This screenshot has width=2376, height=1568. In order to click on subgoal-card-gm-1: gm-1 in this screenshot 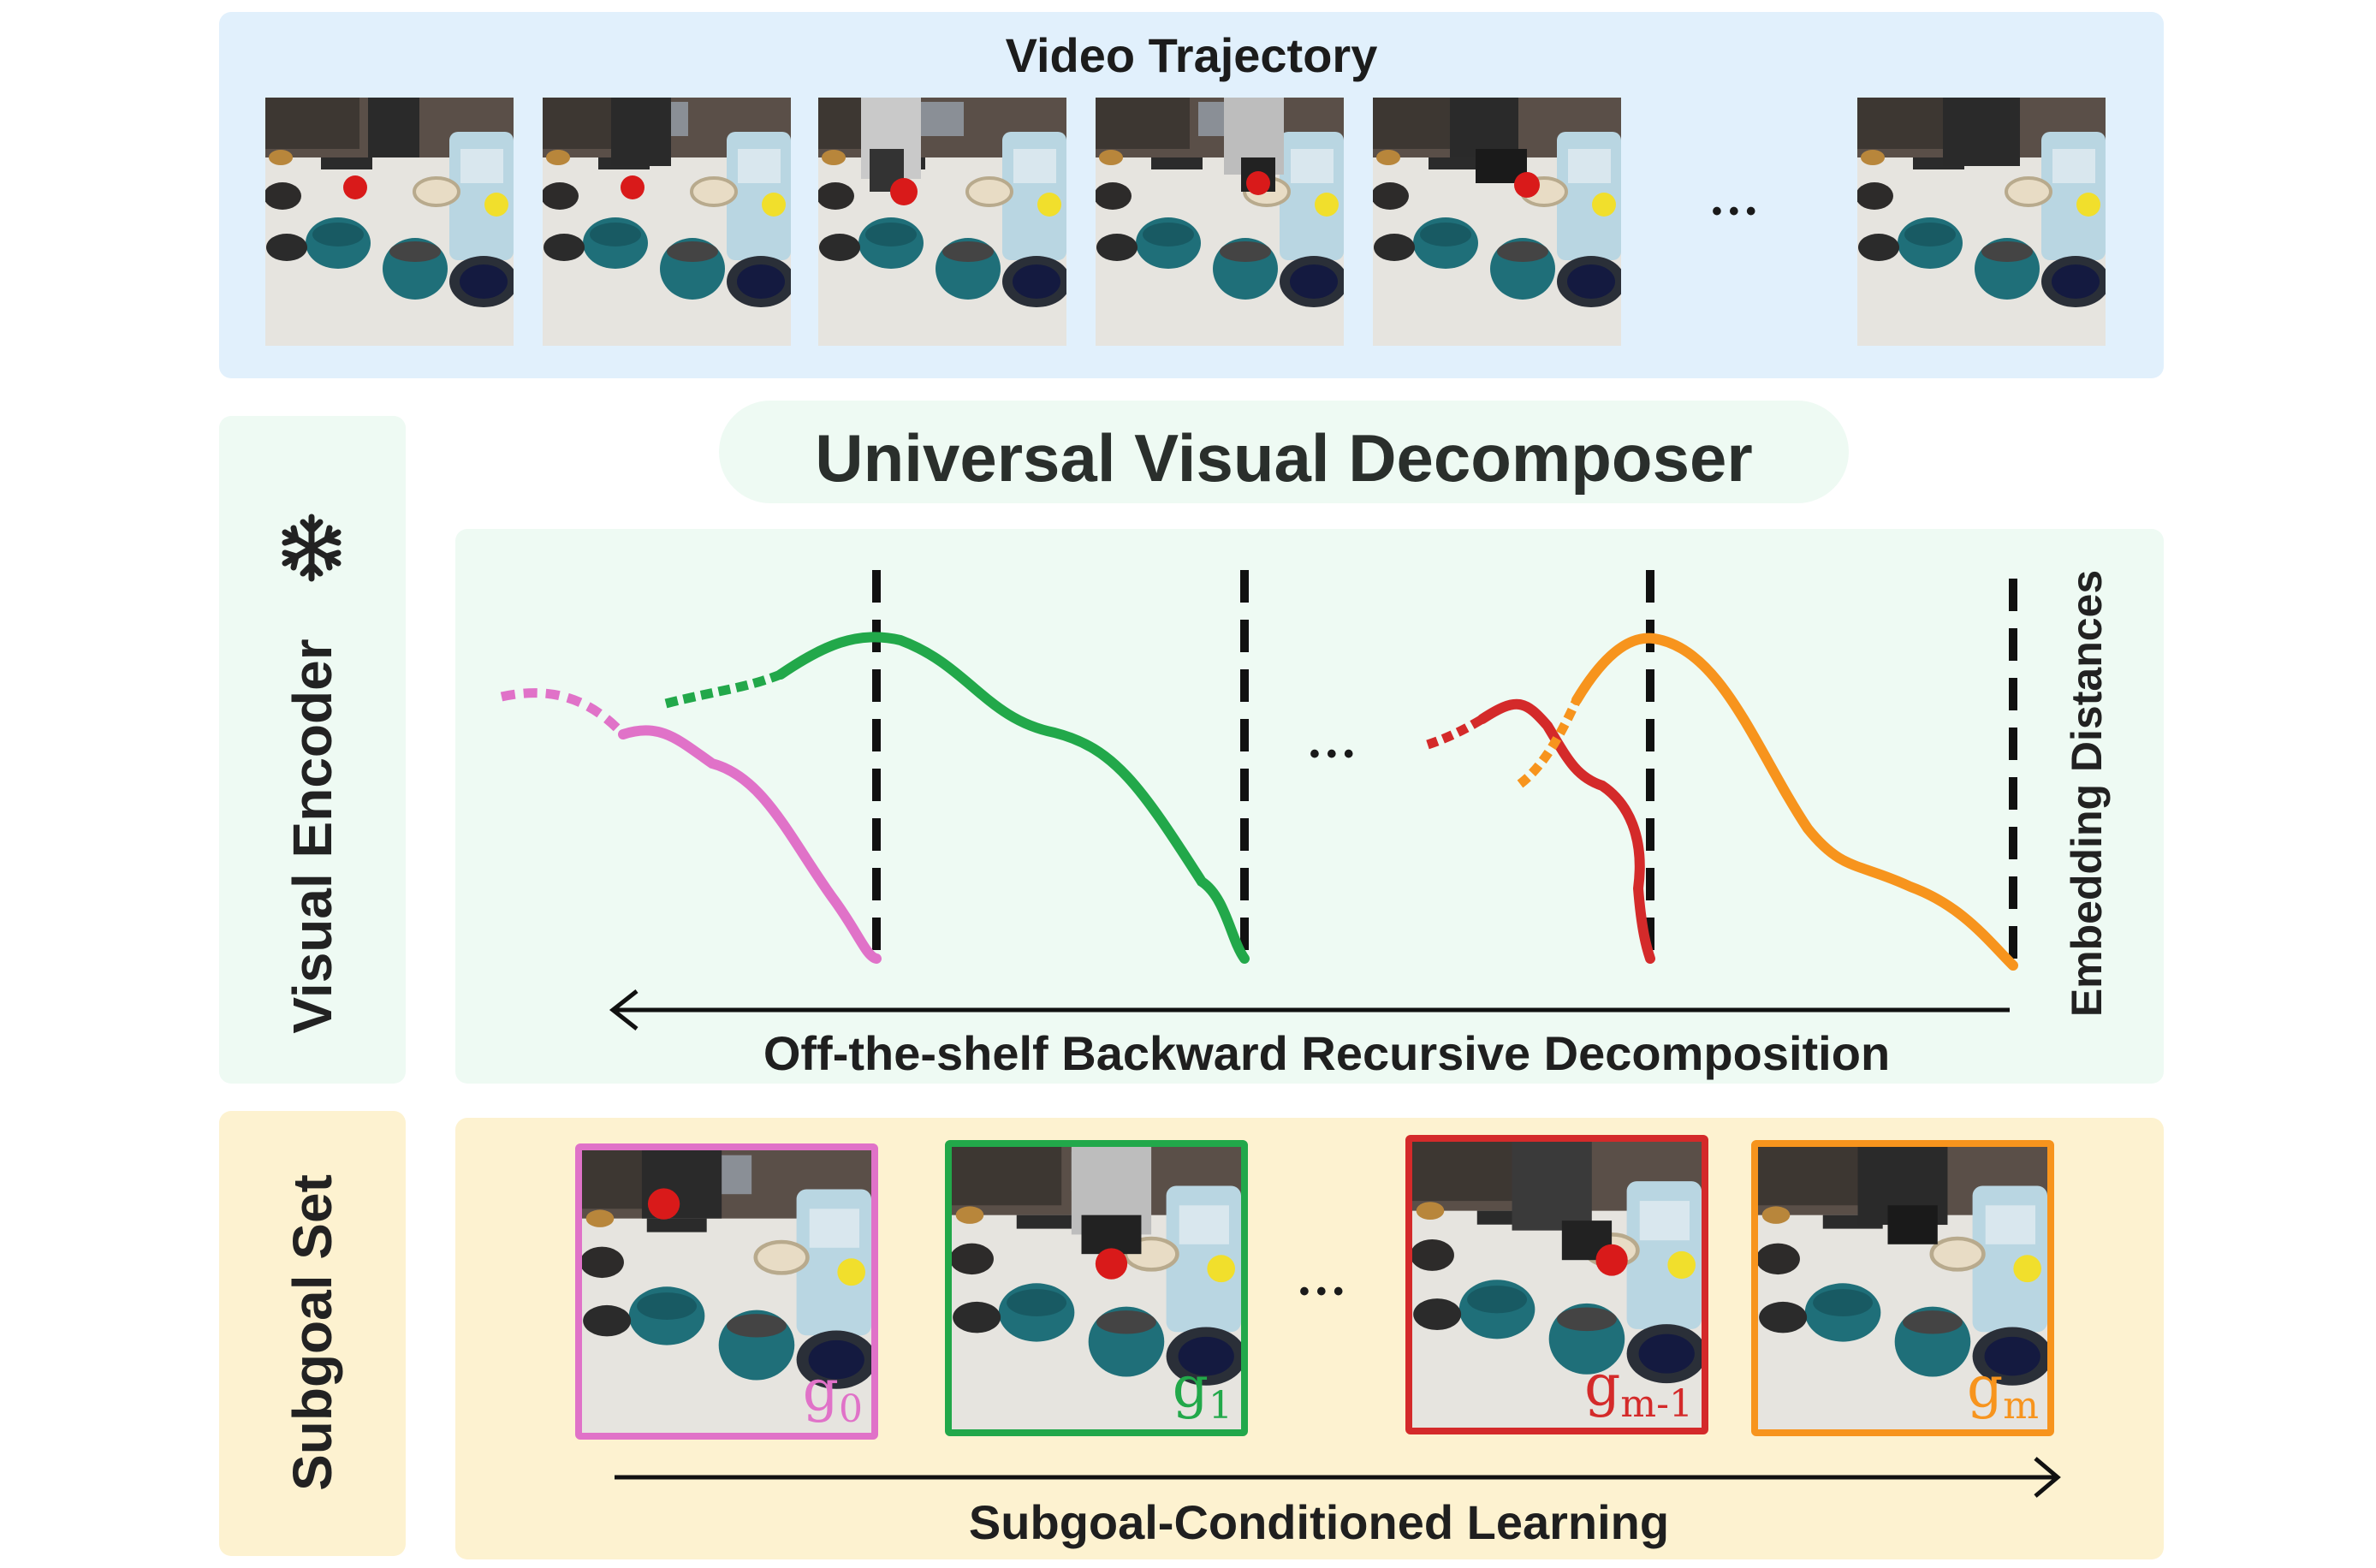, I will do `click(1556, 1284)`.